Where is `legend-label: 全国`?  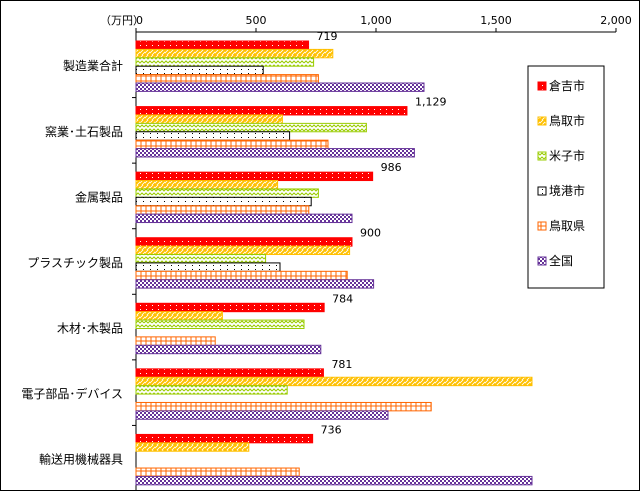 legend-label: 全国 is located at coordinates (561, 260).